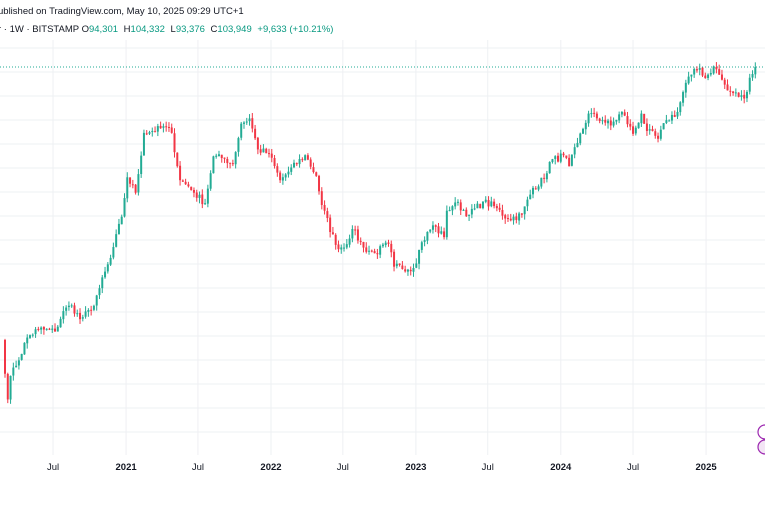 Image resolution: width=765 pixels, height=505 pixels. Describe the element at coordinates (190, 29) in the screenshot. I see `low-value: 93,376` at that location.